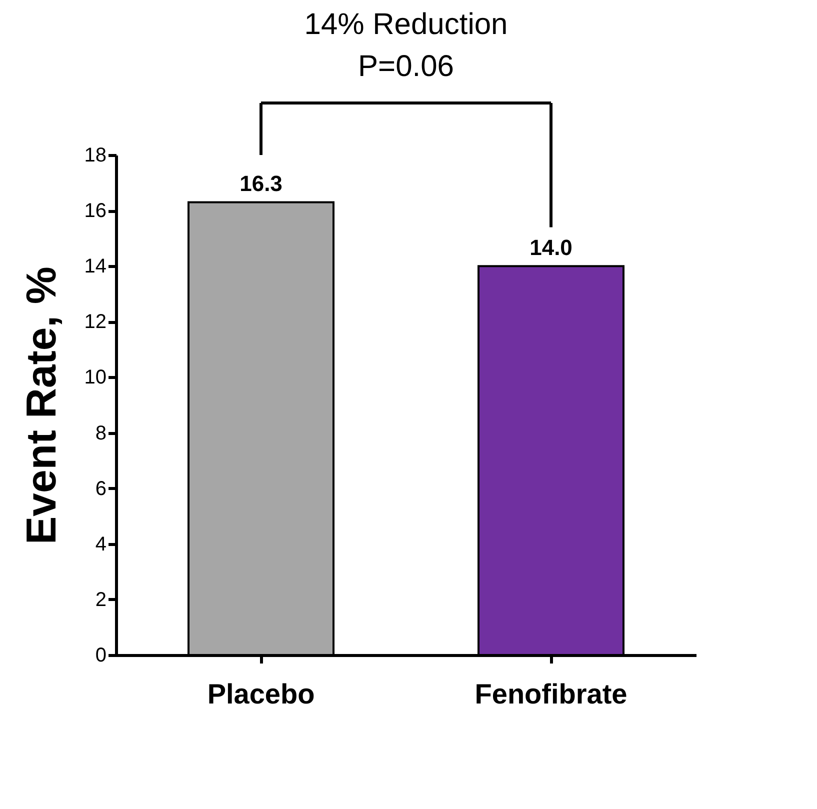 The height and width of the screenshot is (809, 817). What do you see at coordinates (261, 694) in the screenshot?
I see `x-tick-label: Placebo` at bounding box center [261, 694].